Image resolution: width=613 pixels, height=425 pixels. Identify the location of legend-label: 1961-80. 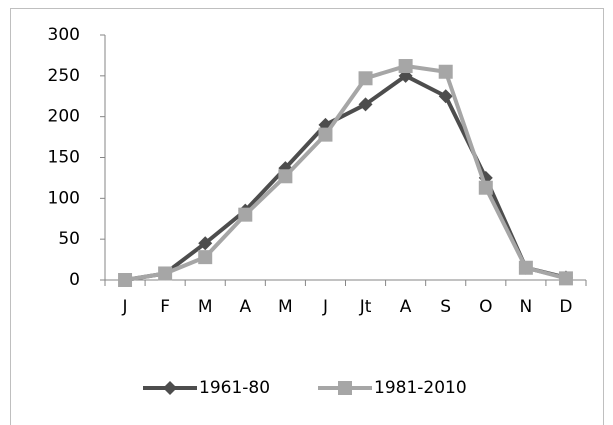
(234, 388).